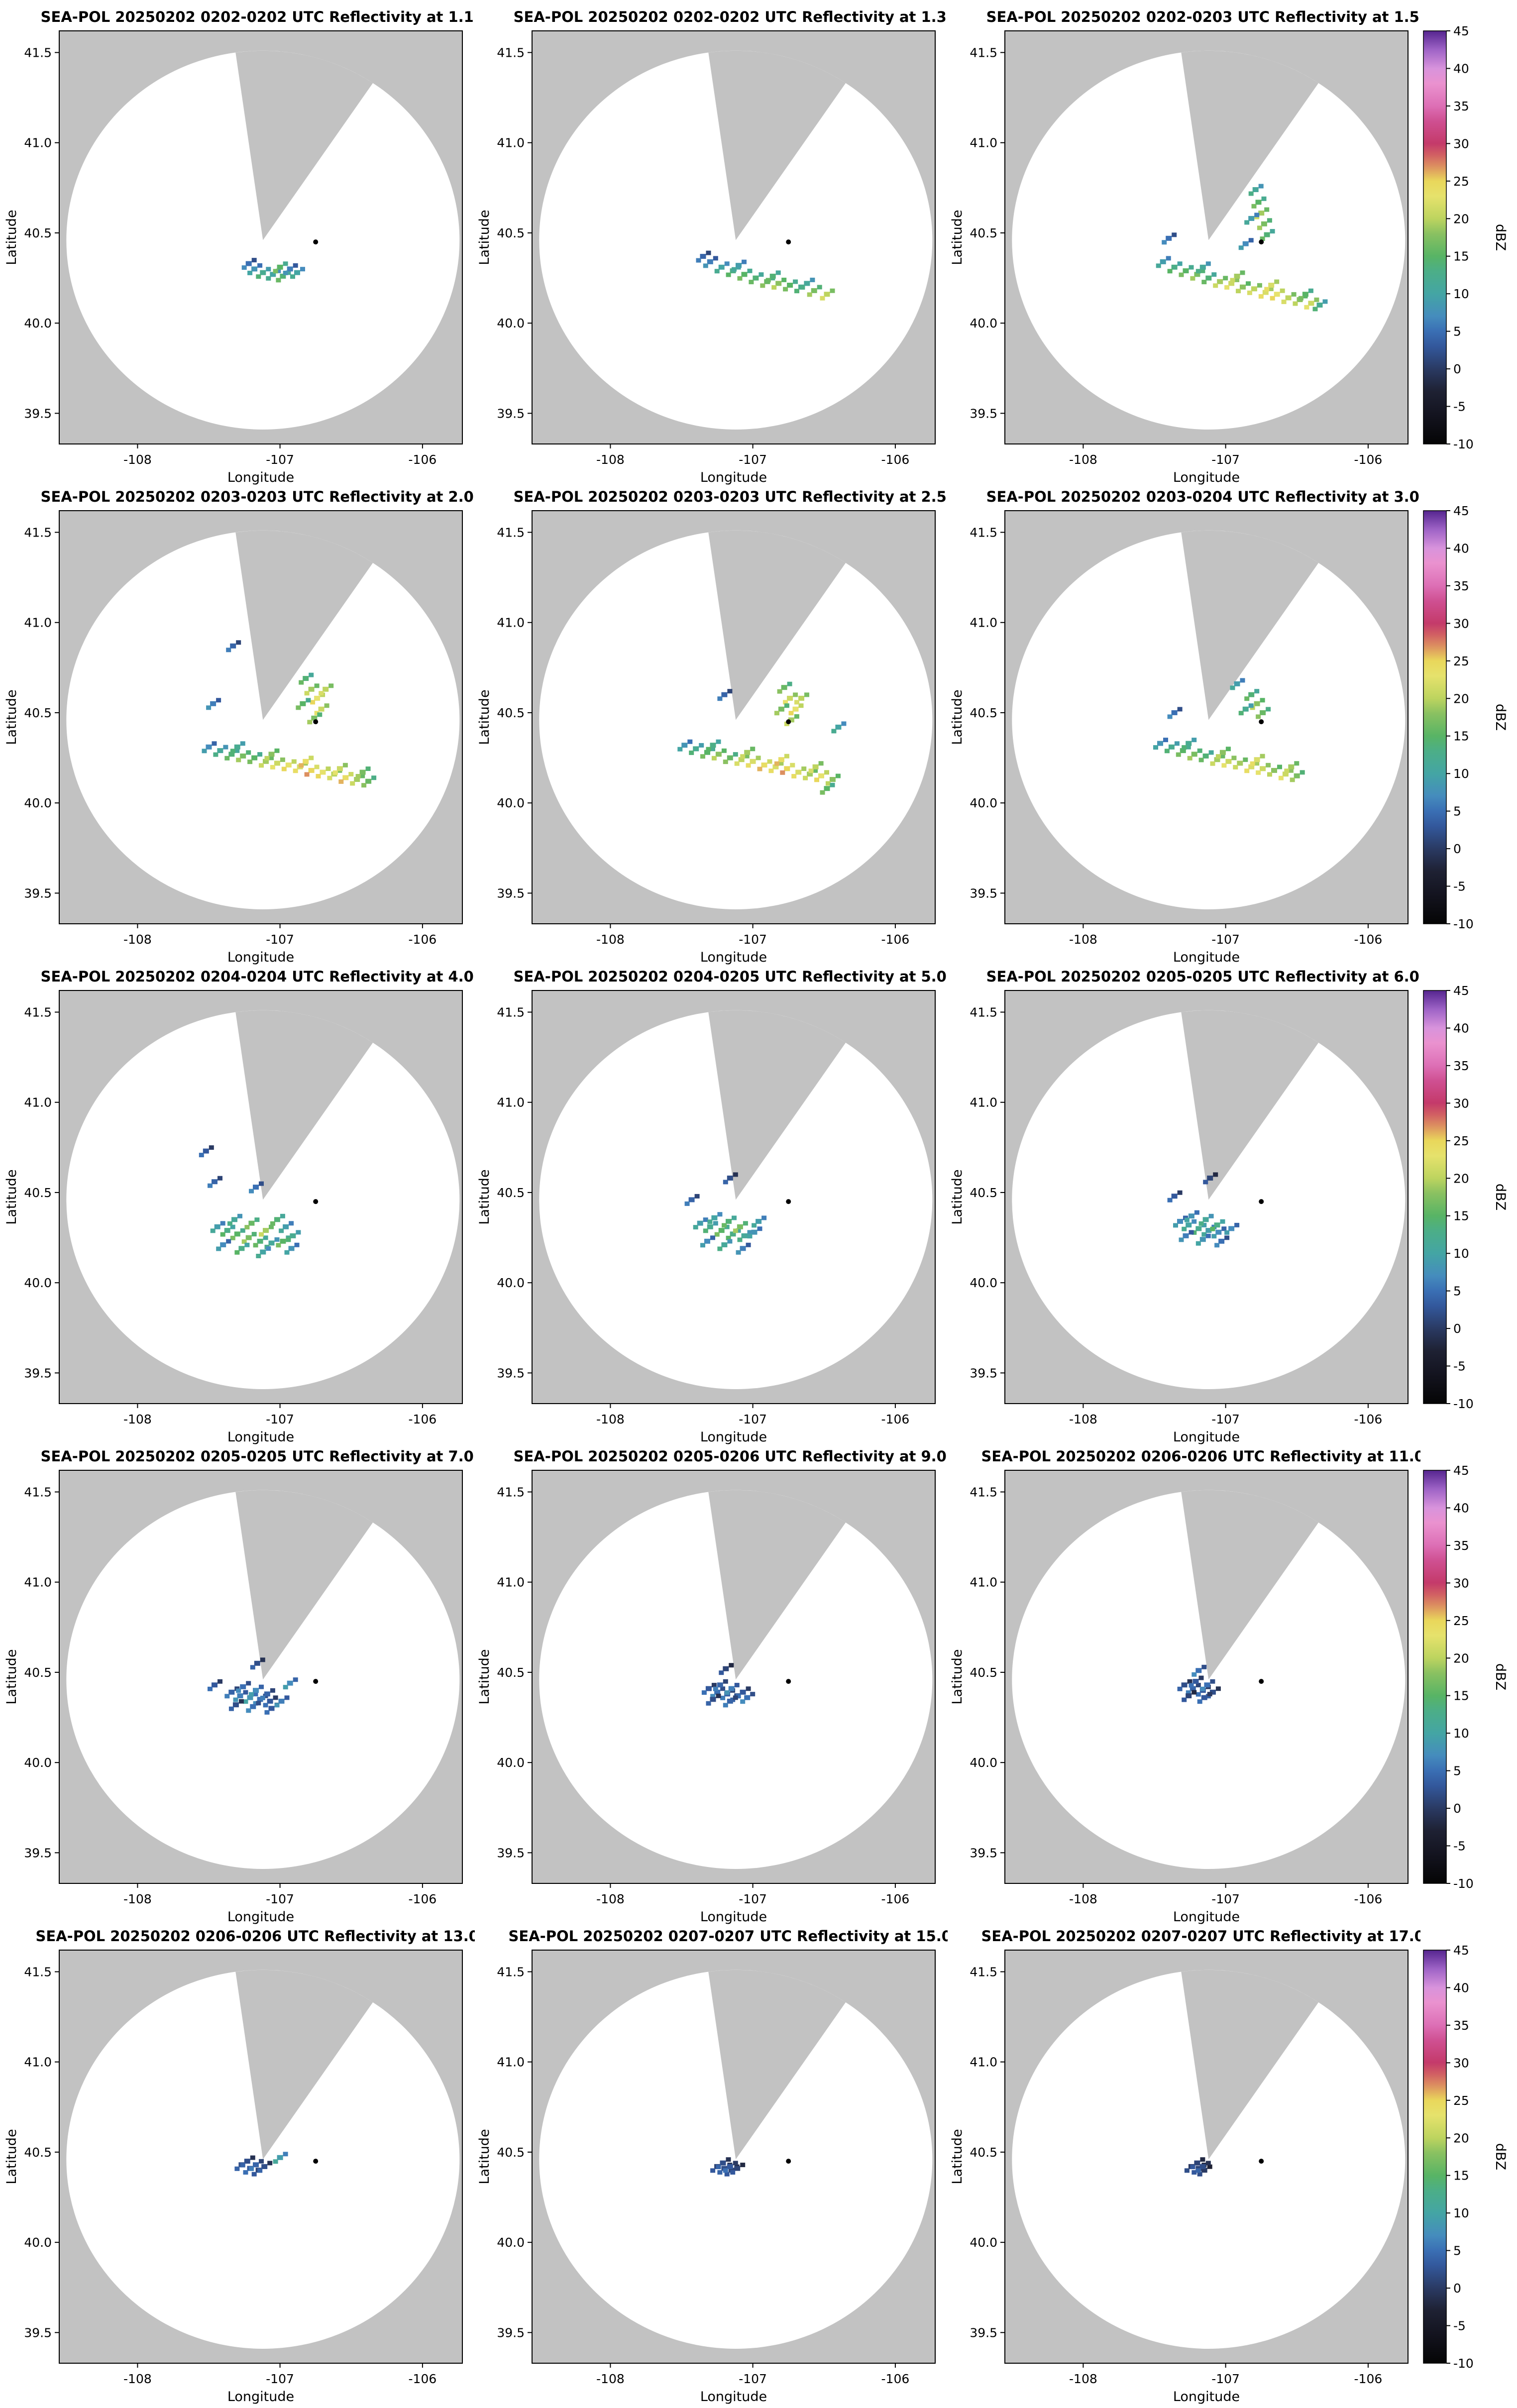 Image resolution: width=1517 pixels, height=2408 pixels. What do you see at coordinates (1501, 2156) in the screenshot?
I see `colorbar-label: dBZ` at bounding box center [1501, 2156].